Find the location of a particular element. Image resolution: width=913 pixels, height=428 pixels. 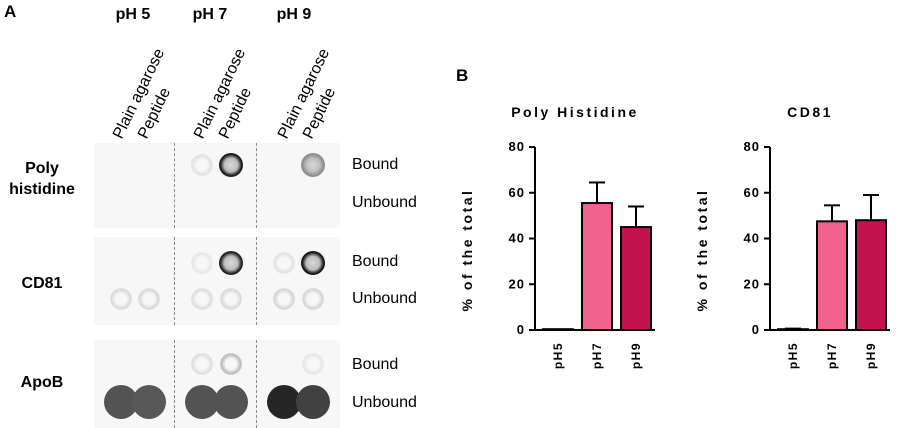

panel-a-letter: A is located at coordinates (10, 11).